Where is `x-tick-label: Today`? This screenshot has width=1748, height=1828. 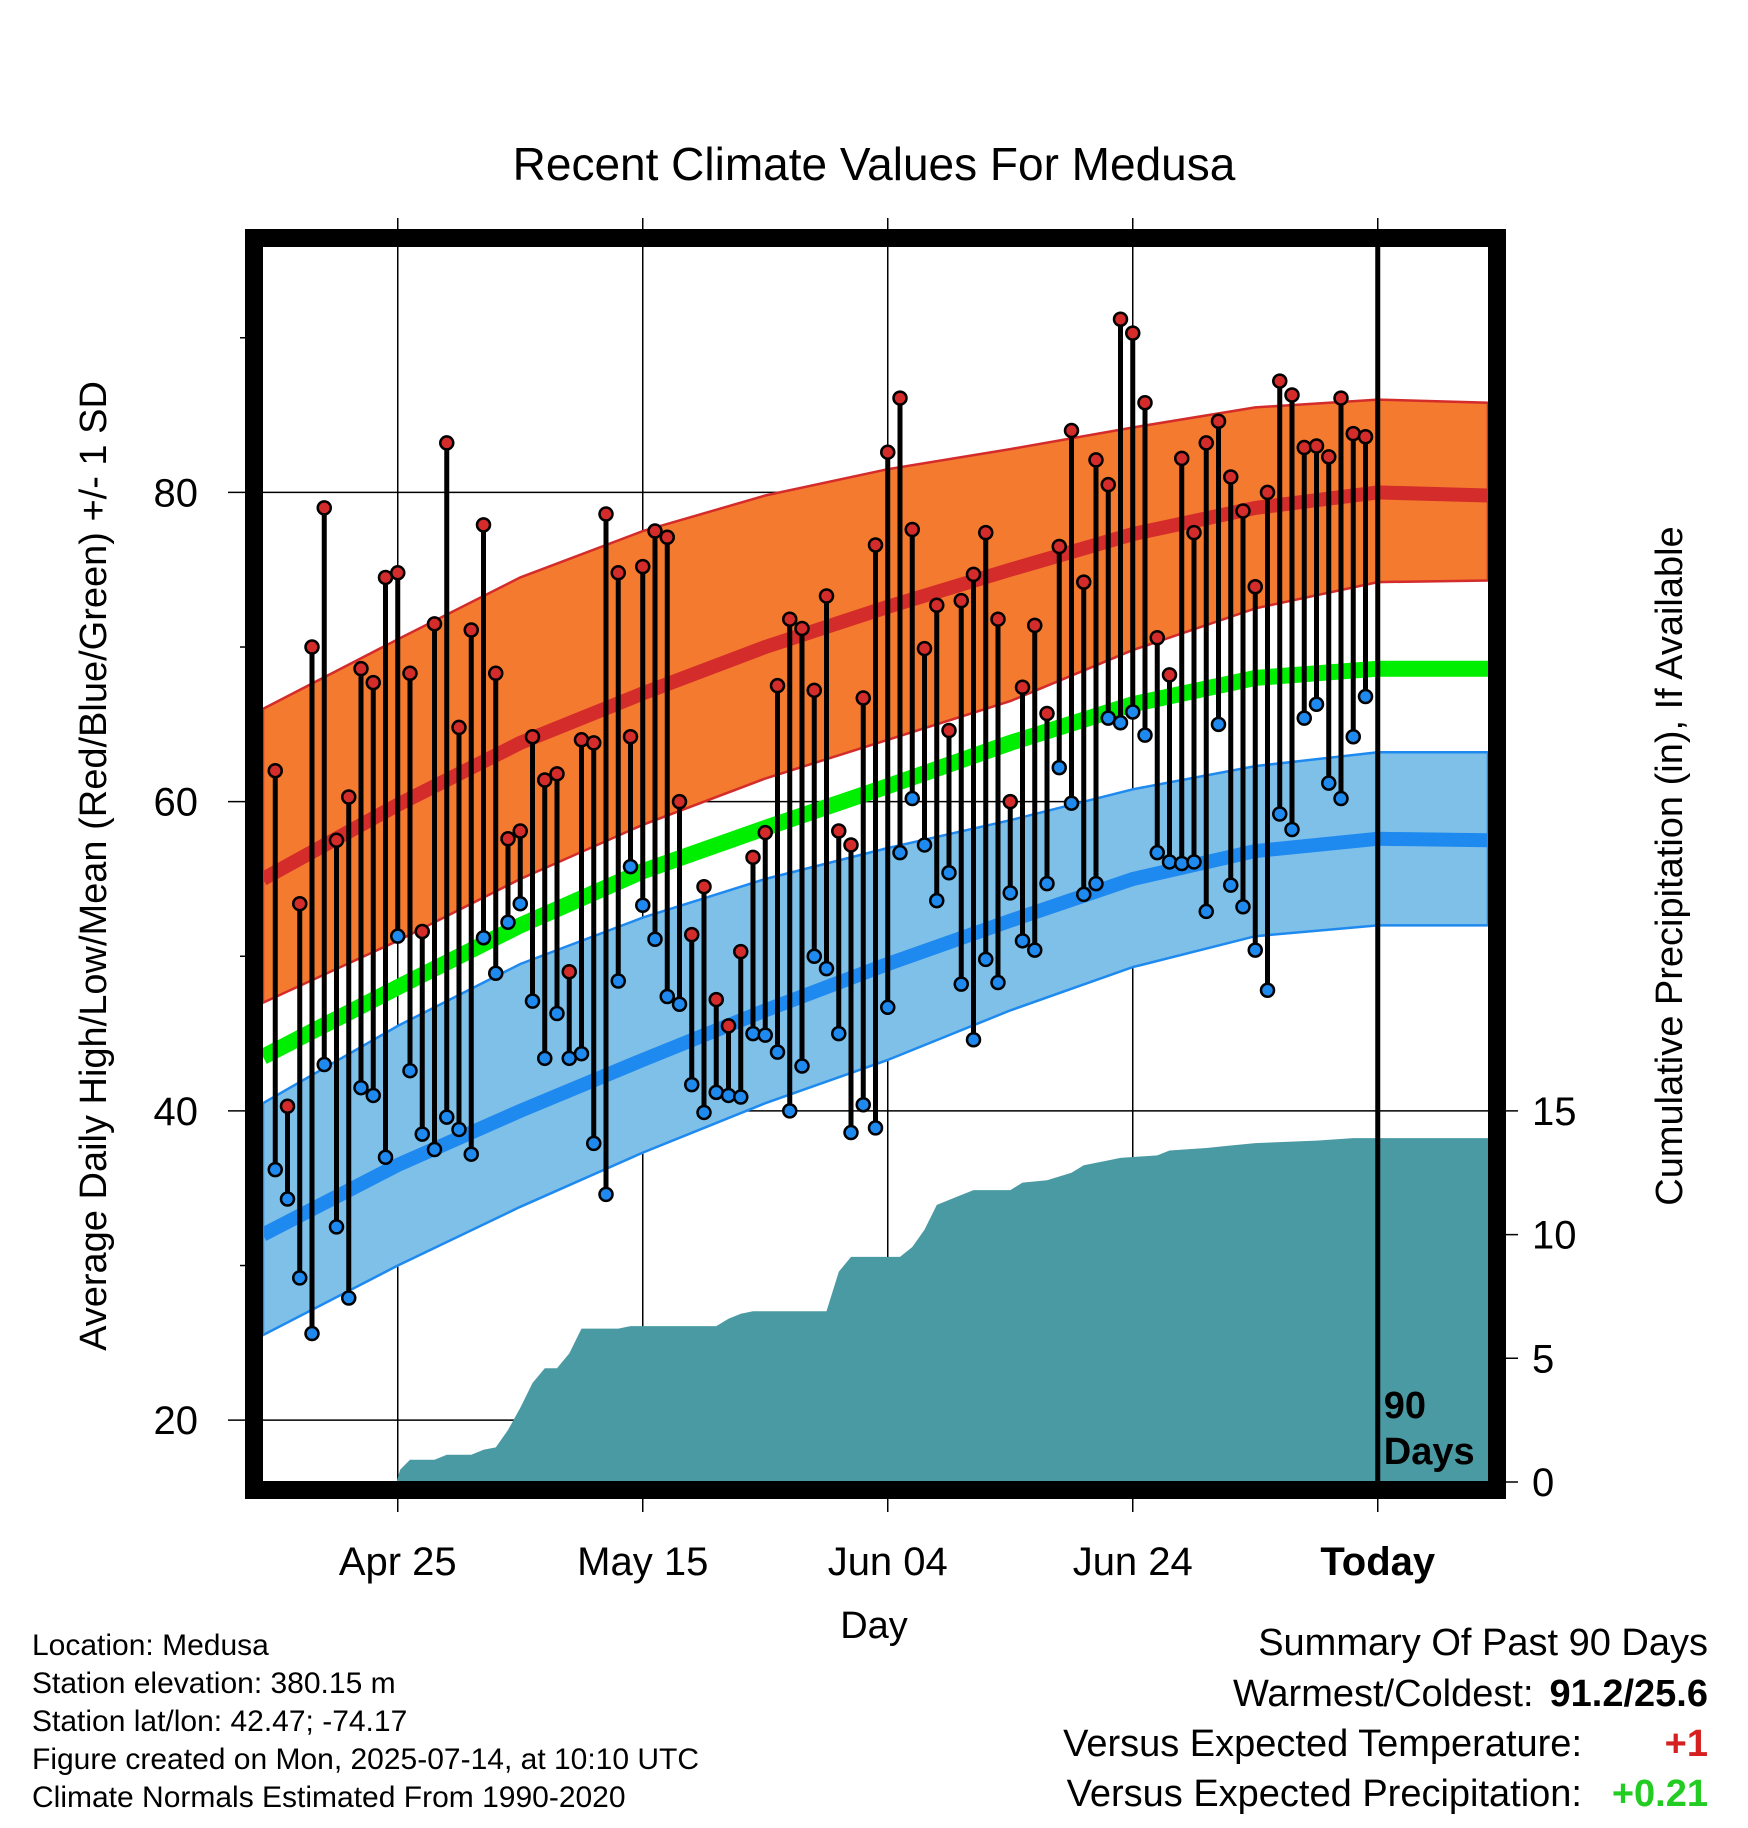 x-tick-label: Today is located at coordinates (1378, 1562).